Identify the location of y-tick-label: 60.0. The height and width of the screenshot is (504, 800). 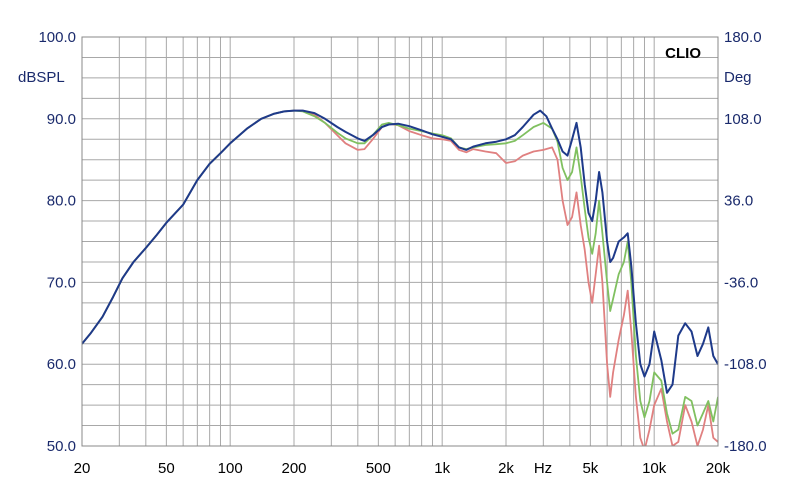
(61, 364).